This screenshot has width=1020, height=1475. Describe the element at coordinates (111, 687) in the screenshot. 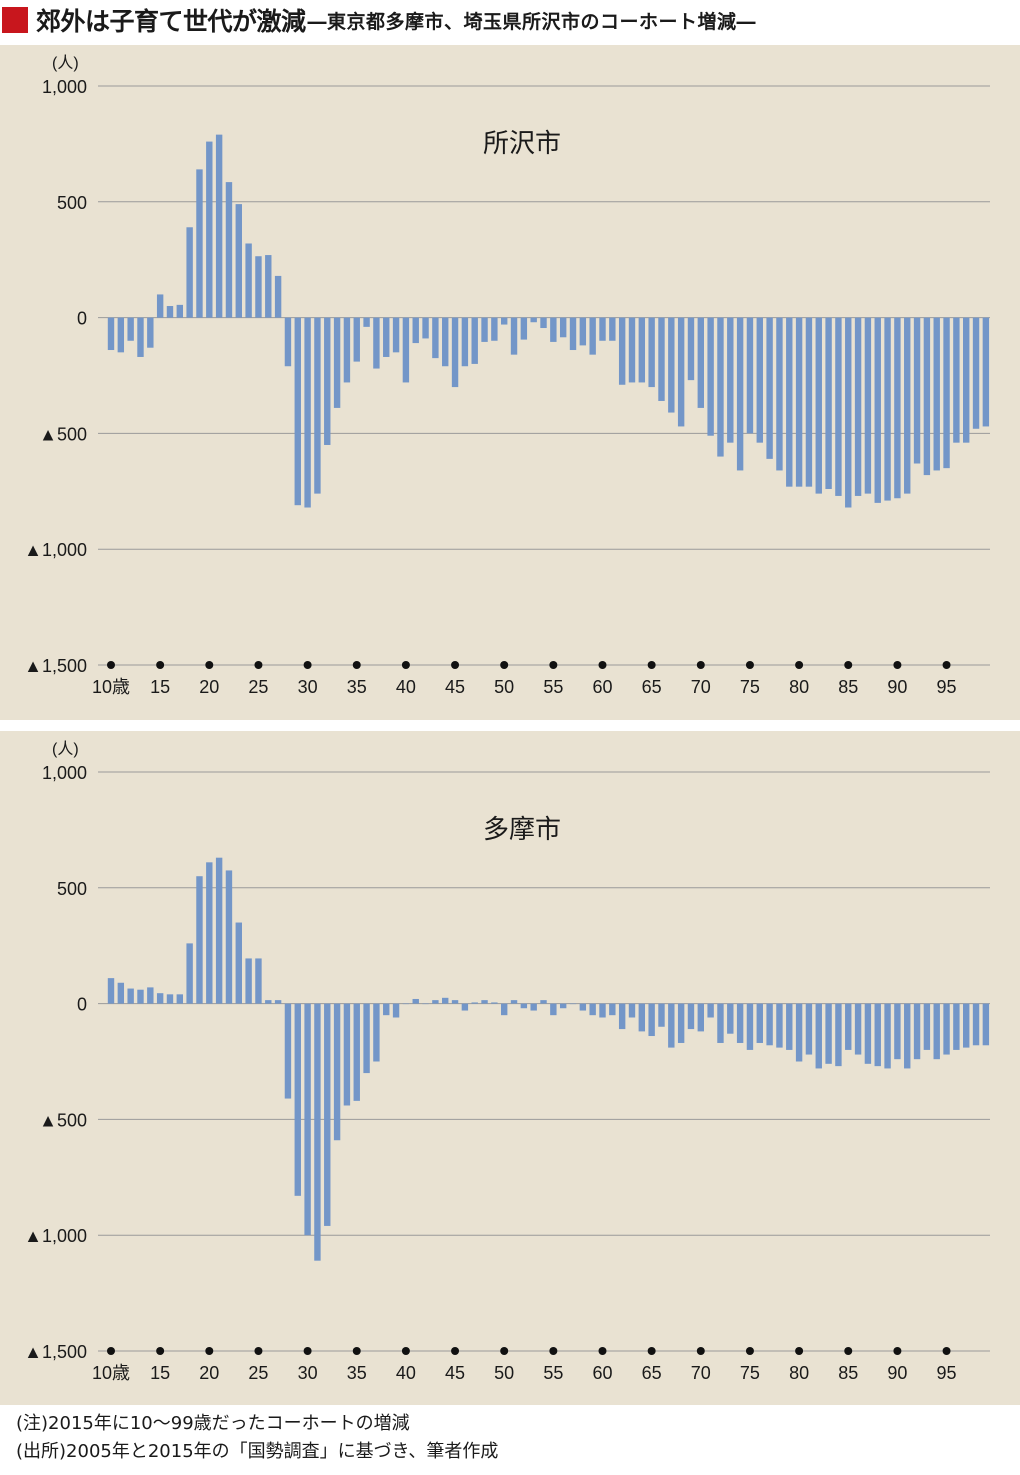

I see `x-tick-label: 10歳` at that location.